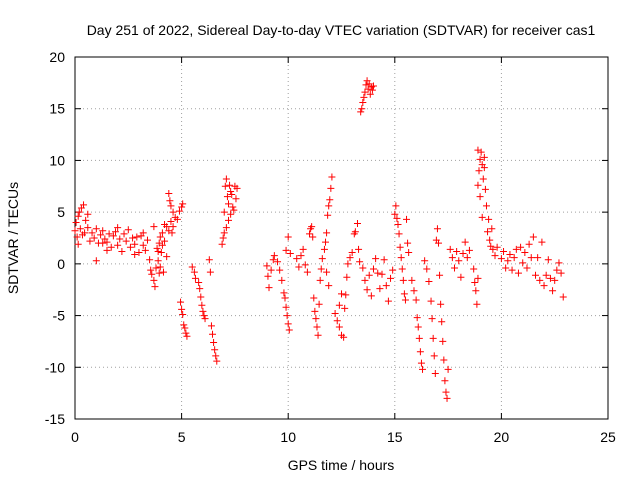  What do you see at coordinates (395, 437) in the screenshot?
I see `x-tick-label: 15` at bounding box center [395, 437].